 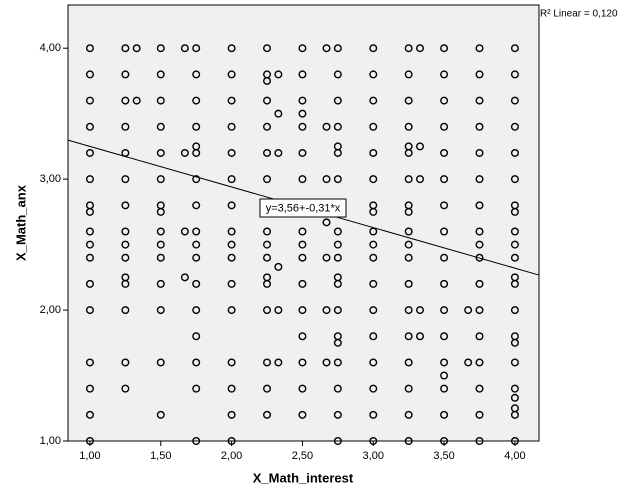 What do you see at coordinates (20, 222) in the screenshot?
I see `y-axis-title: X_Math_anx` at bounding box center [20, 222].